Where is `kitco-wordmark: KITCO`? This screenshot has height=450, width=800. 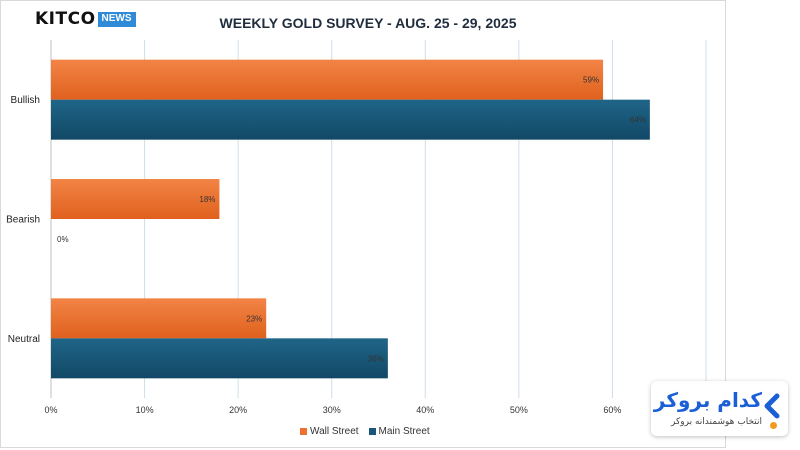
kitco-wordmark: KITCO is located at coordinates (65, 19).